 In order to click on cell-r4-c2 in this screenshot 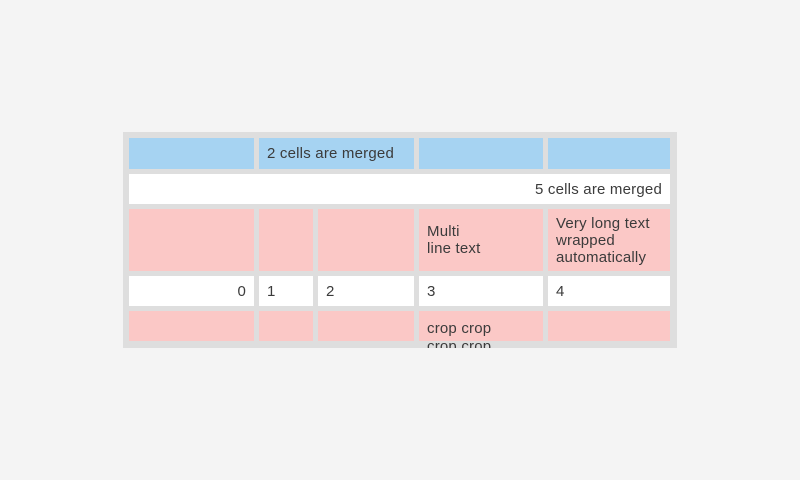, I will do `click(366, 326)`.